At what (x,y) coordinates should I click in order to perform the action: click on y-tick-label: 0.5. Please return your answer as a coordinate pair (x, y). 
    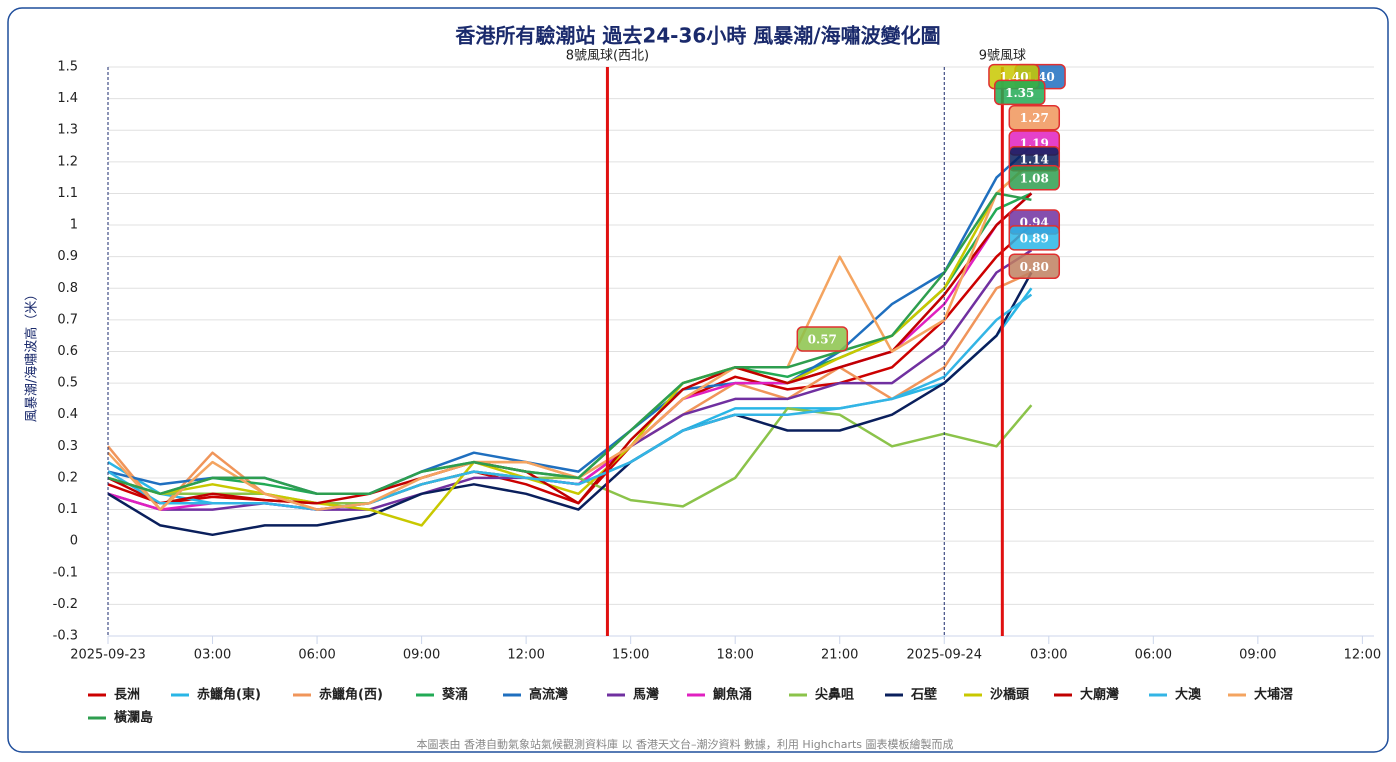
    Looking at the image, I should click on (67, 383).